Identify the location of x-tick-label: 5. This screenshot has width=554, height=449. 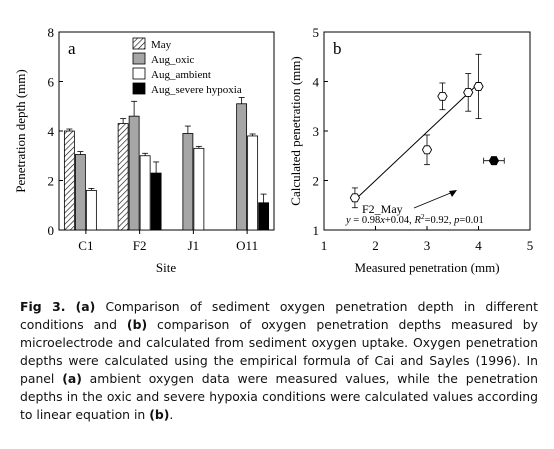
(530, 245).